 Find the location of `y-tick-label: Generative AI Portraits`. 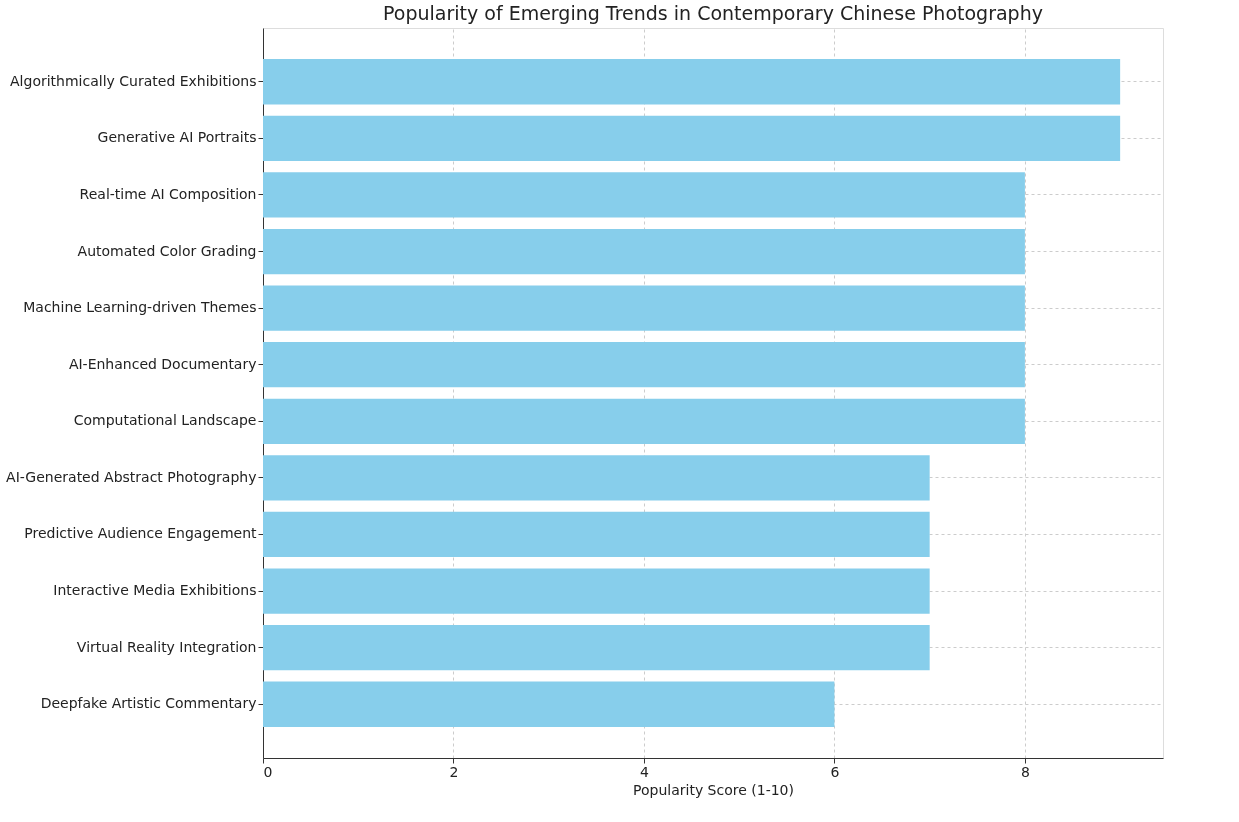

y-tick-label: Generative AI Portraits is located at coordinates (177, 137).